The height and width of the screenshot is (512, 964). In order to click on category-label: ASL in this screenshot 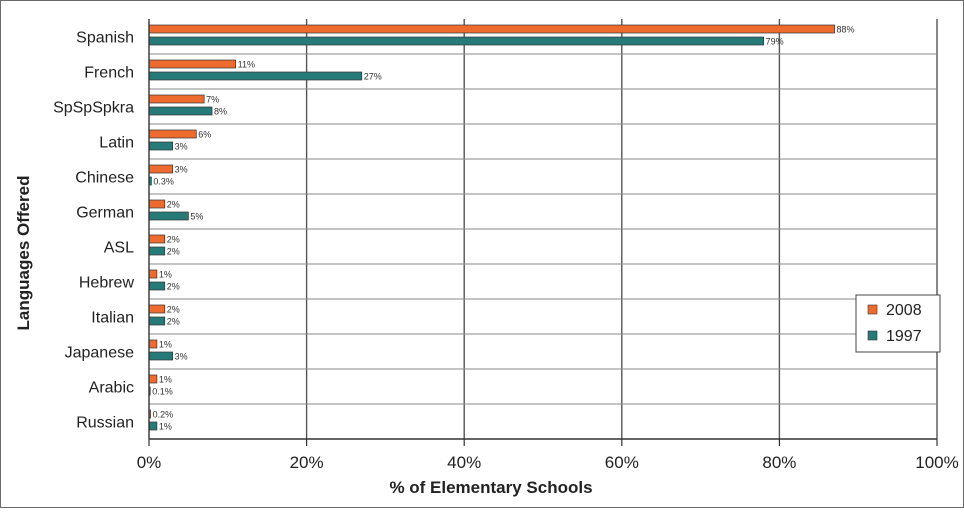, I will do `click(119, 248)`.